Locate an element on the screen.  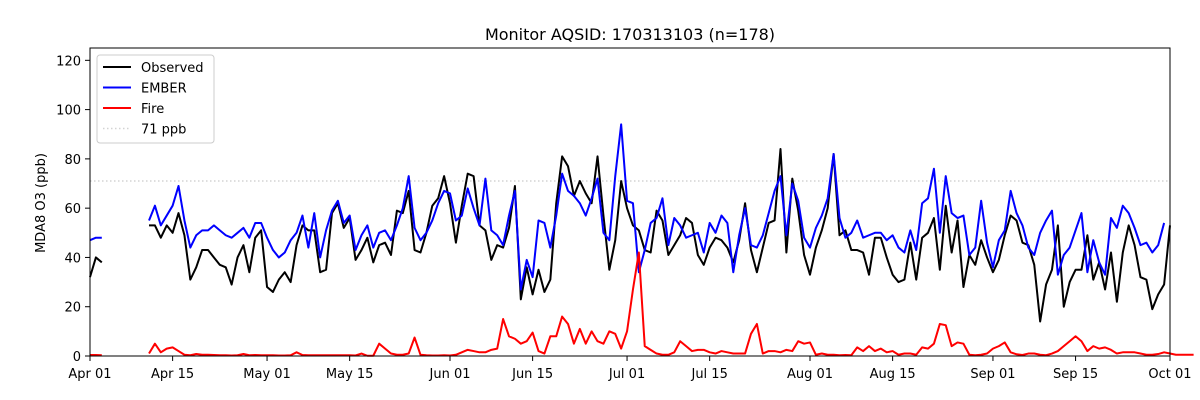
x-tick-label: Oct 01 is located at coordinates (1169, 374).